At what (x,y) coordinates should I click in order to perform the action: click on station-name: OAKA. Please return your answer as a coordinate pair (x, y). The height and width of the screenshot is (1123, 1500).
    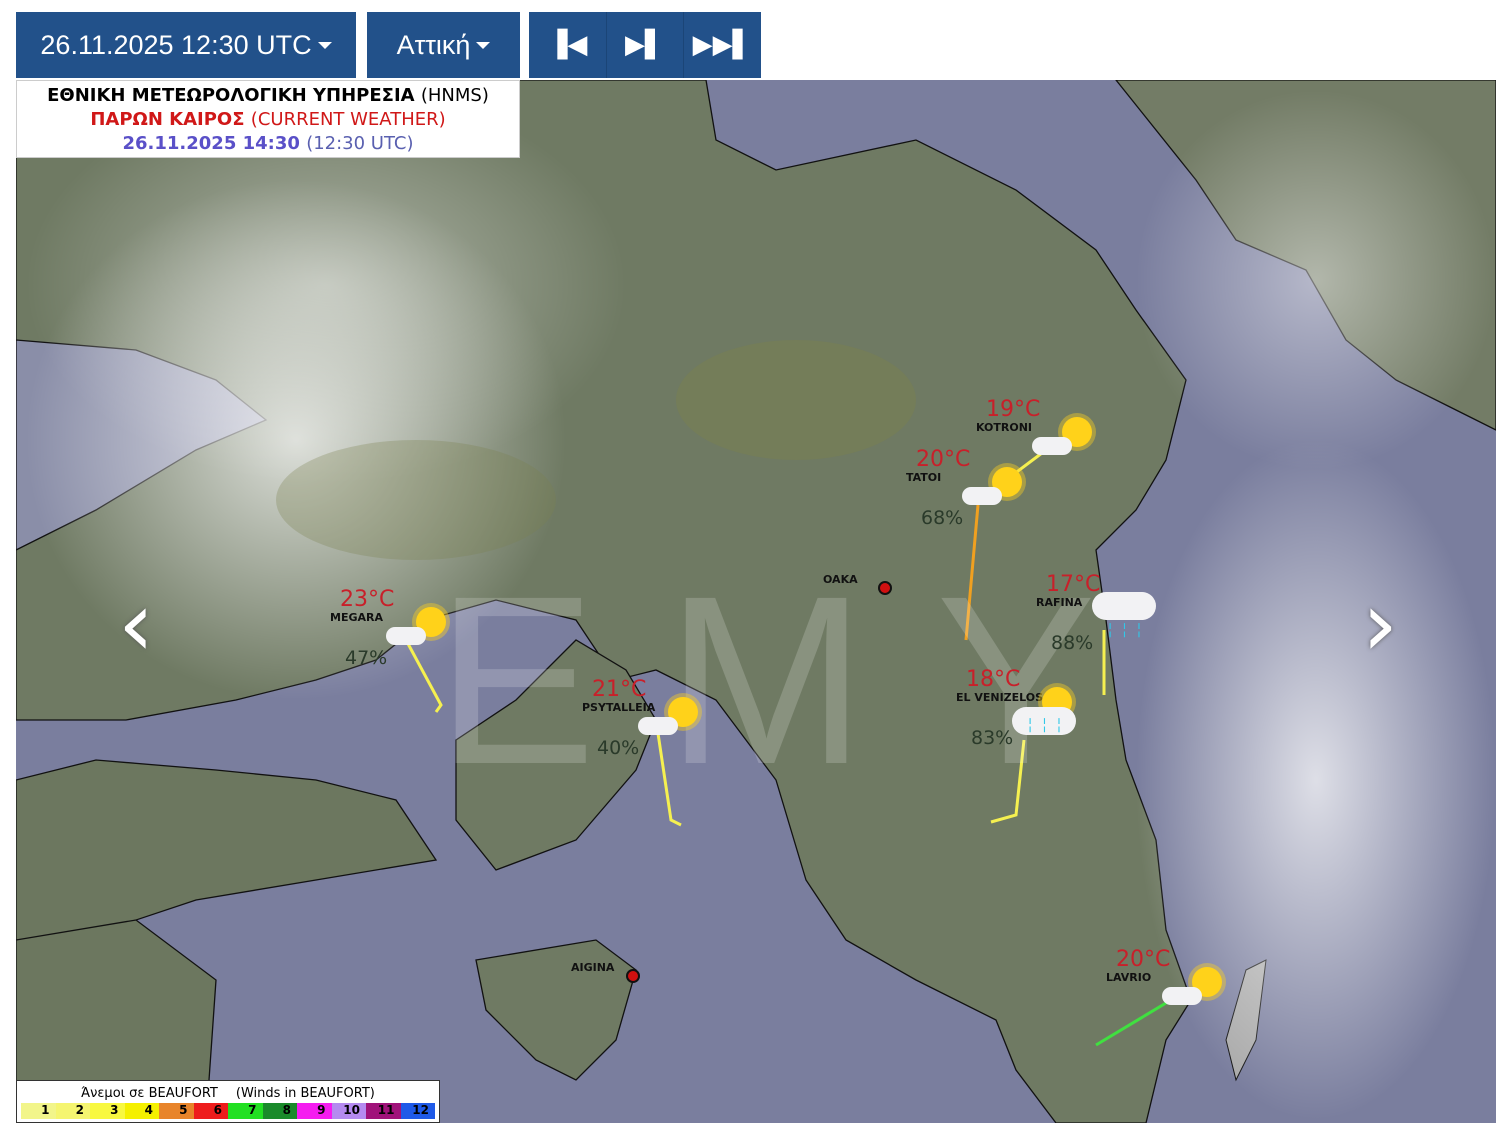
    Looking at the image, I should click on (840, 579).